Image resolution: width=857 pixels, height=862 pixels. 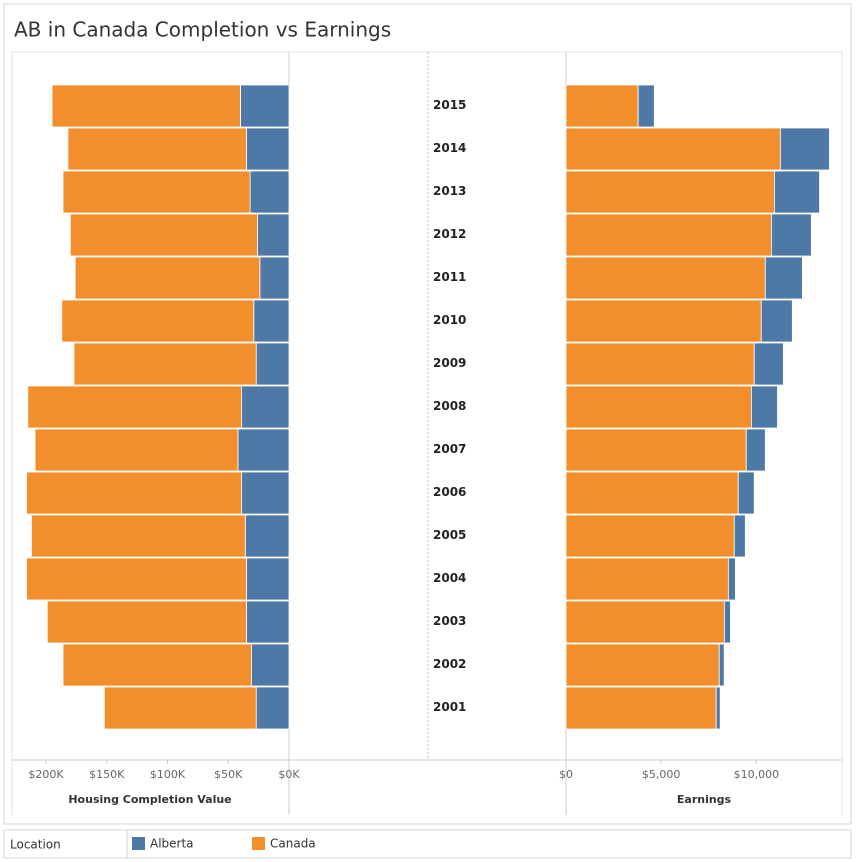 What do you see at coordinates (566, 774) in the screenshot?
I see `x-tick-label: $0` at bounding box center [566, 774].